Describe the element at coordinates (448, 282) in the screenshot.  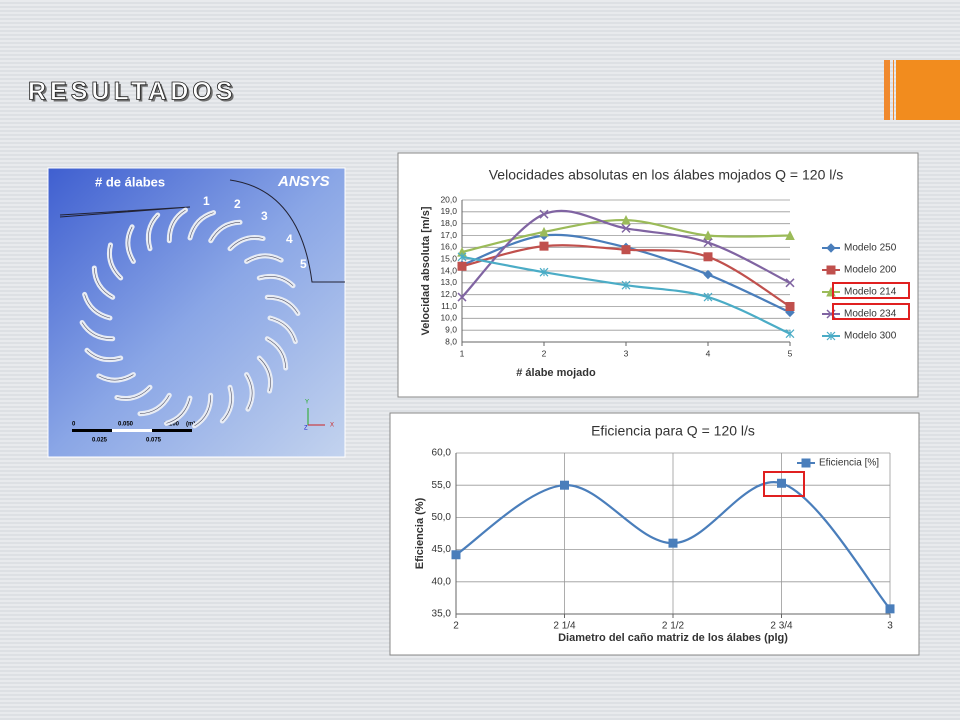
I see `y-tick-label: 13,0` at that location.